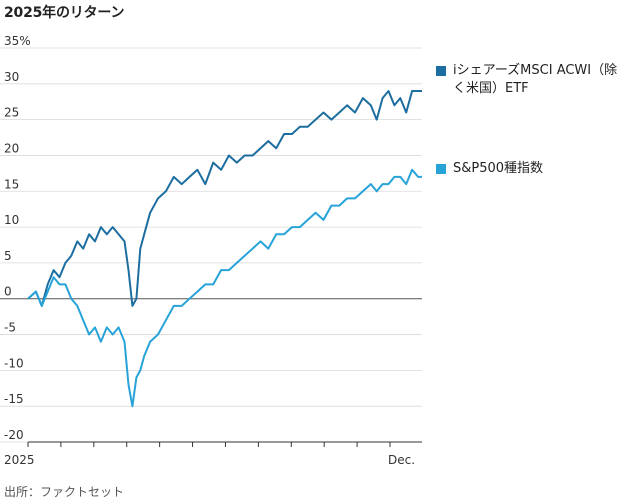 This screenshot has height=500, width=620. I want to click on x-tick-label-end: Dec., so click(401, 460).